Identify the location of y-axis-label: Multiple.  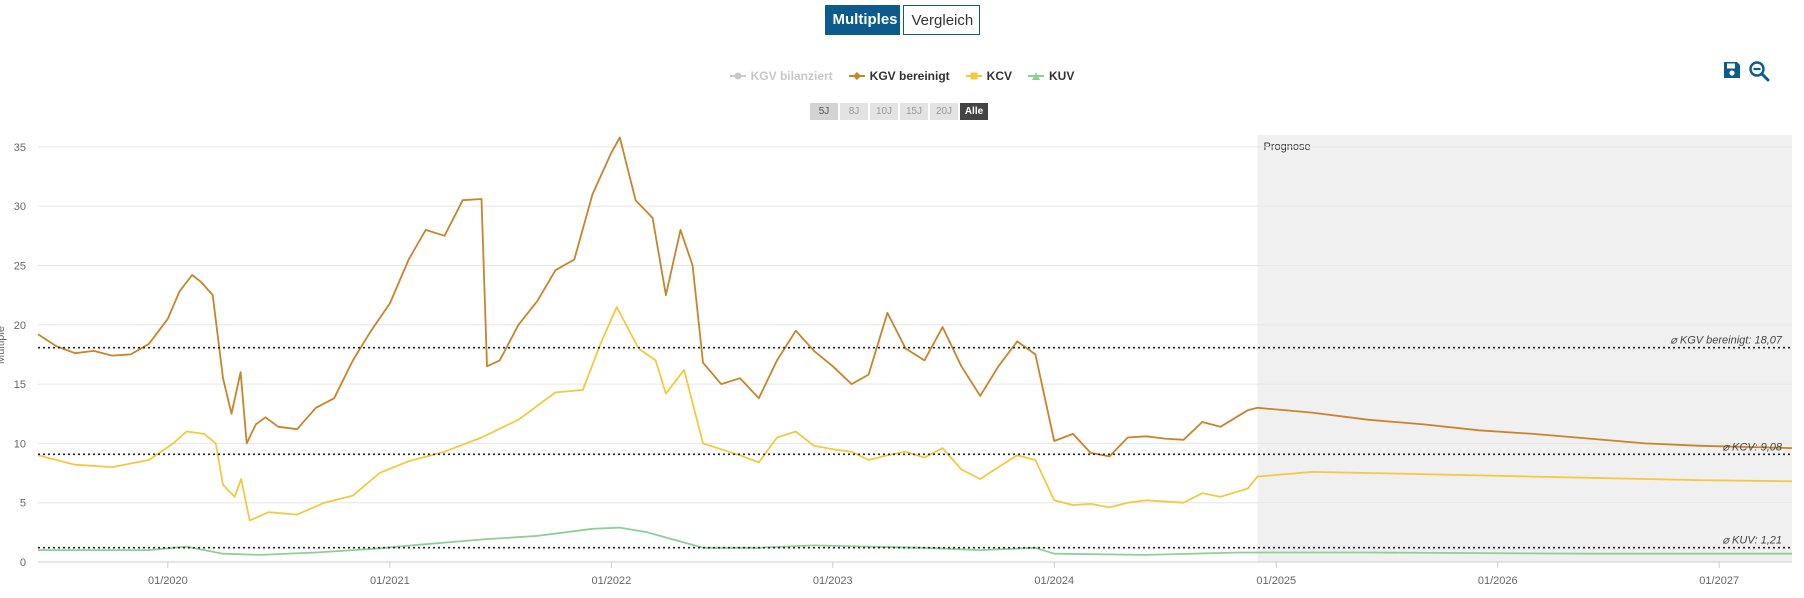
(3, 345).